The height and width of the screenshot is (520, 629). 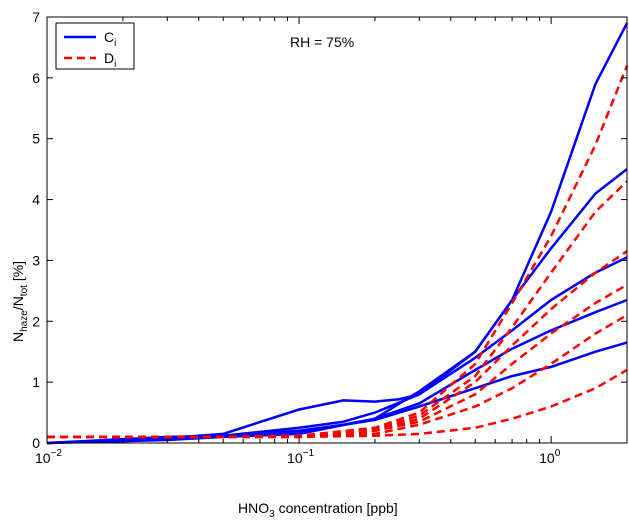 What do you see at coordinates (36, 260) in the screenshot?
I see `y-tick-label: 3` at bounding box center [36, 260].